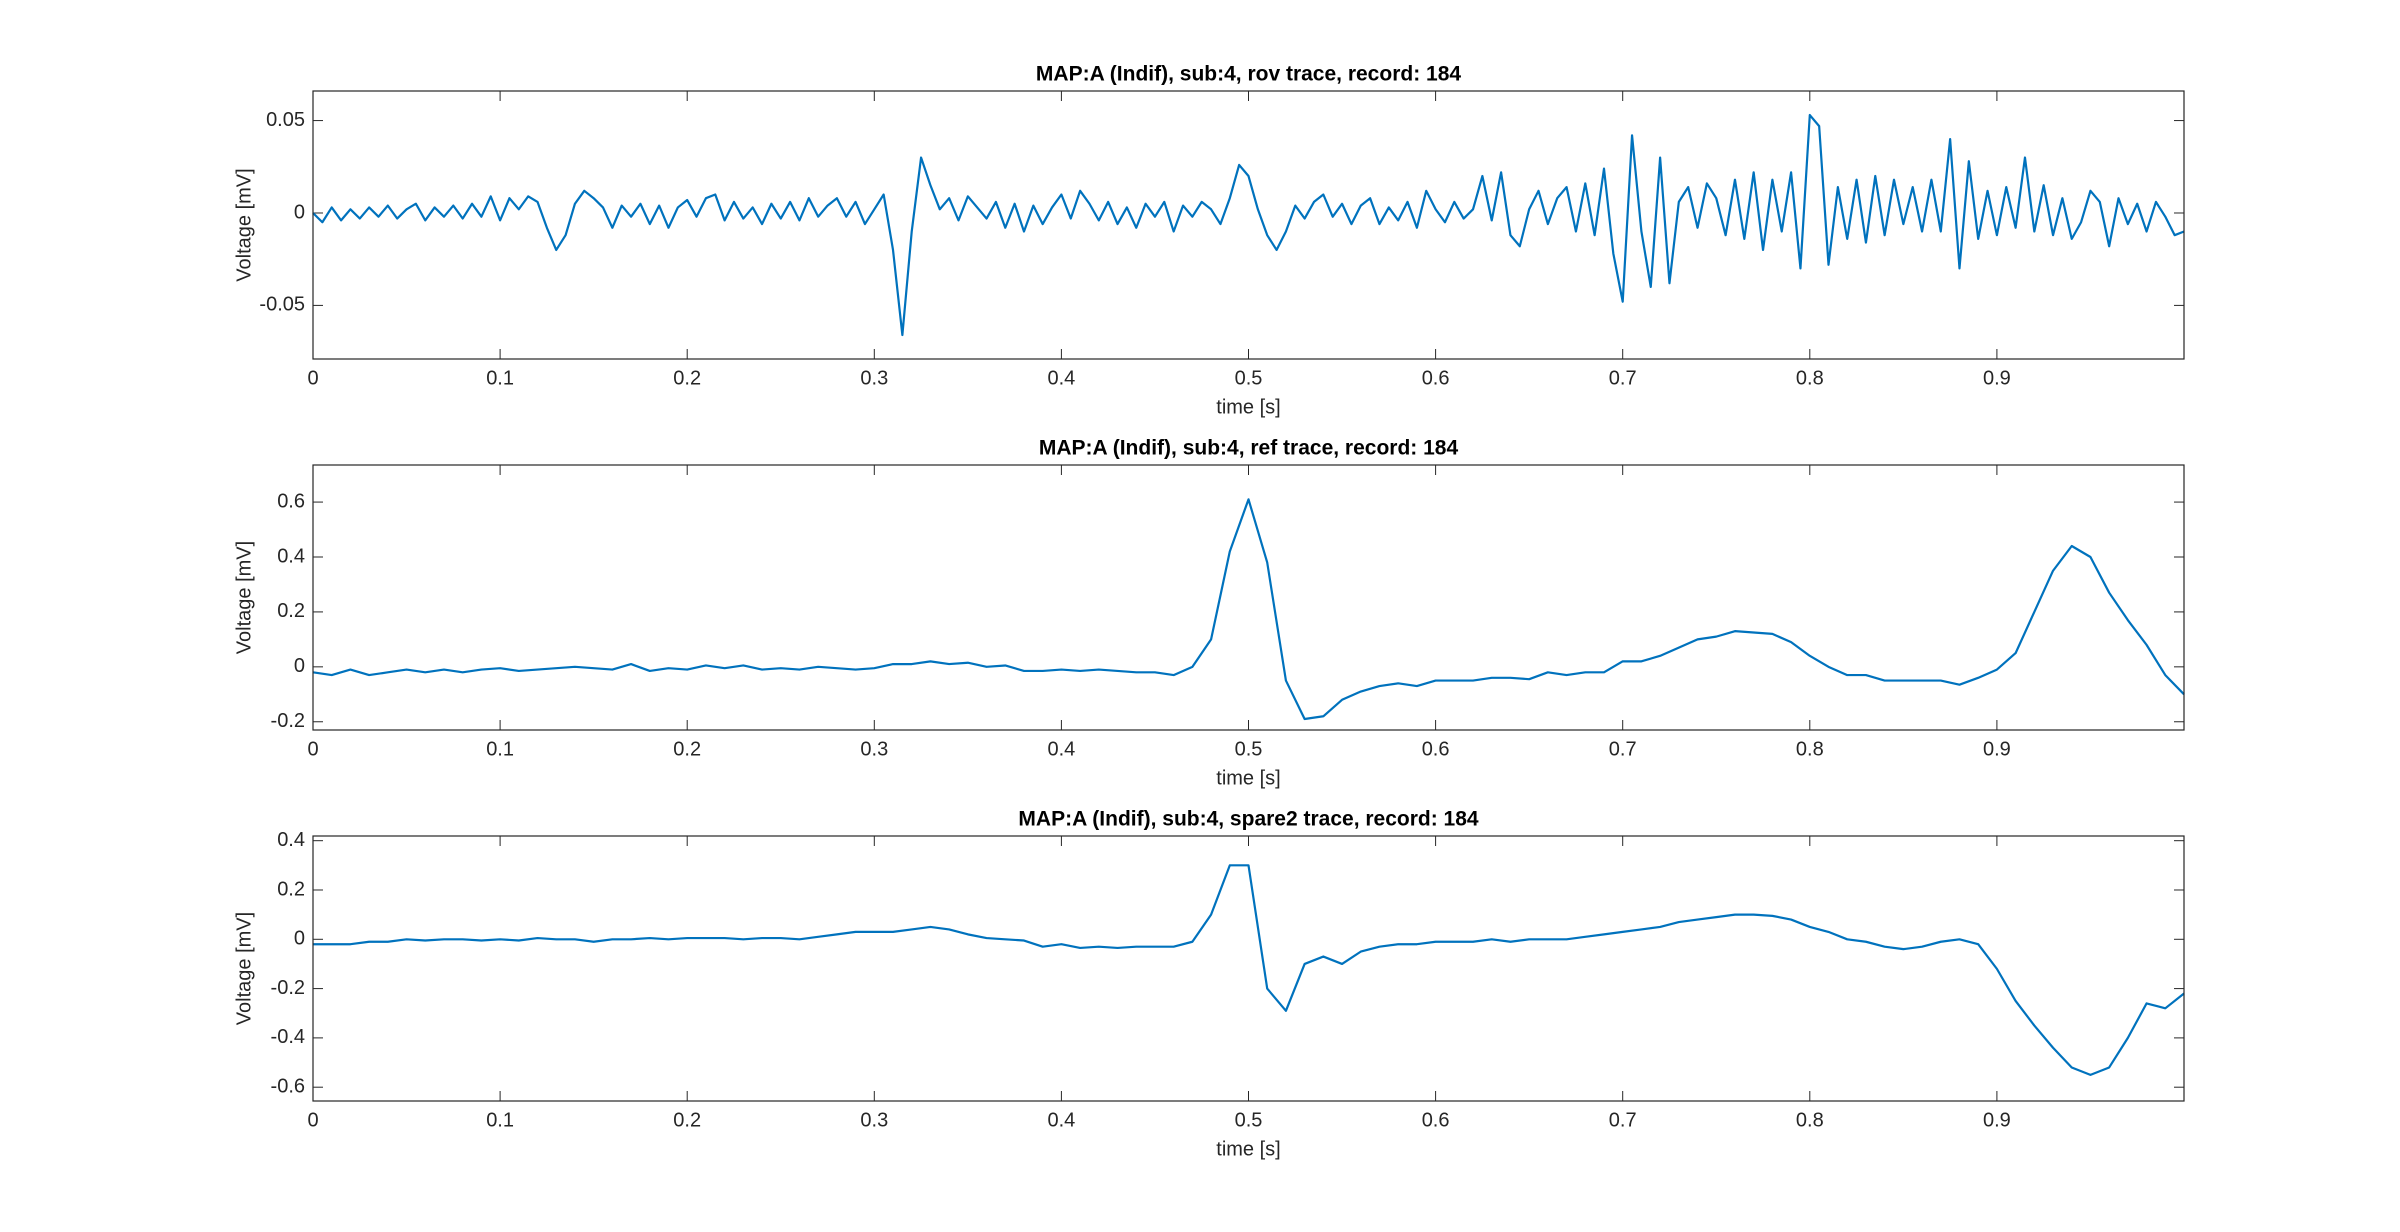  Describe the element at coordinates (291, 501) in the screenshot. I see `y-tick-label: 0.6` at that location.